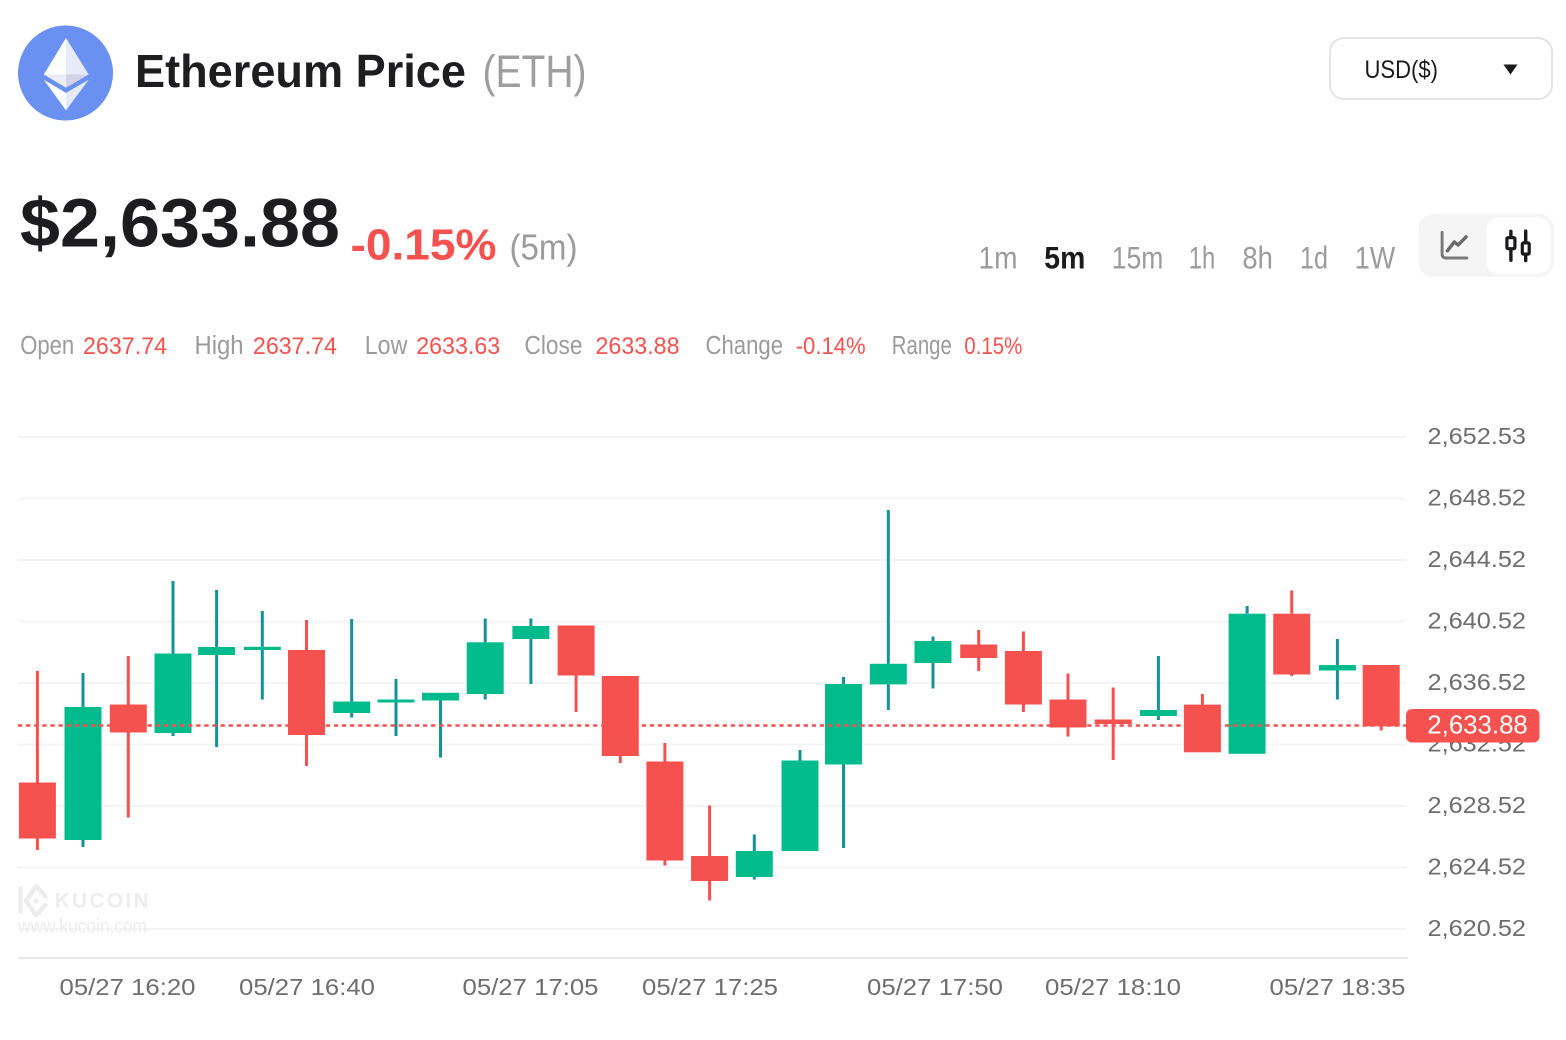  I want to click on svg-text: 2,633.88, so click(1477, 725).